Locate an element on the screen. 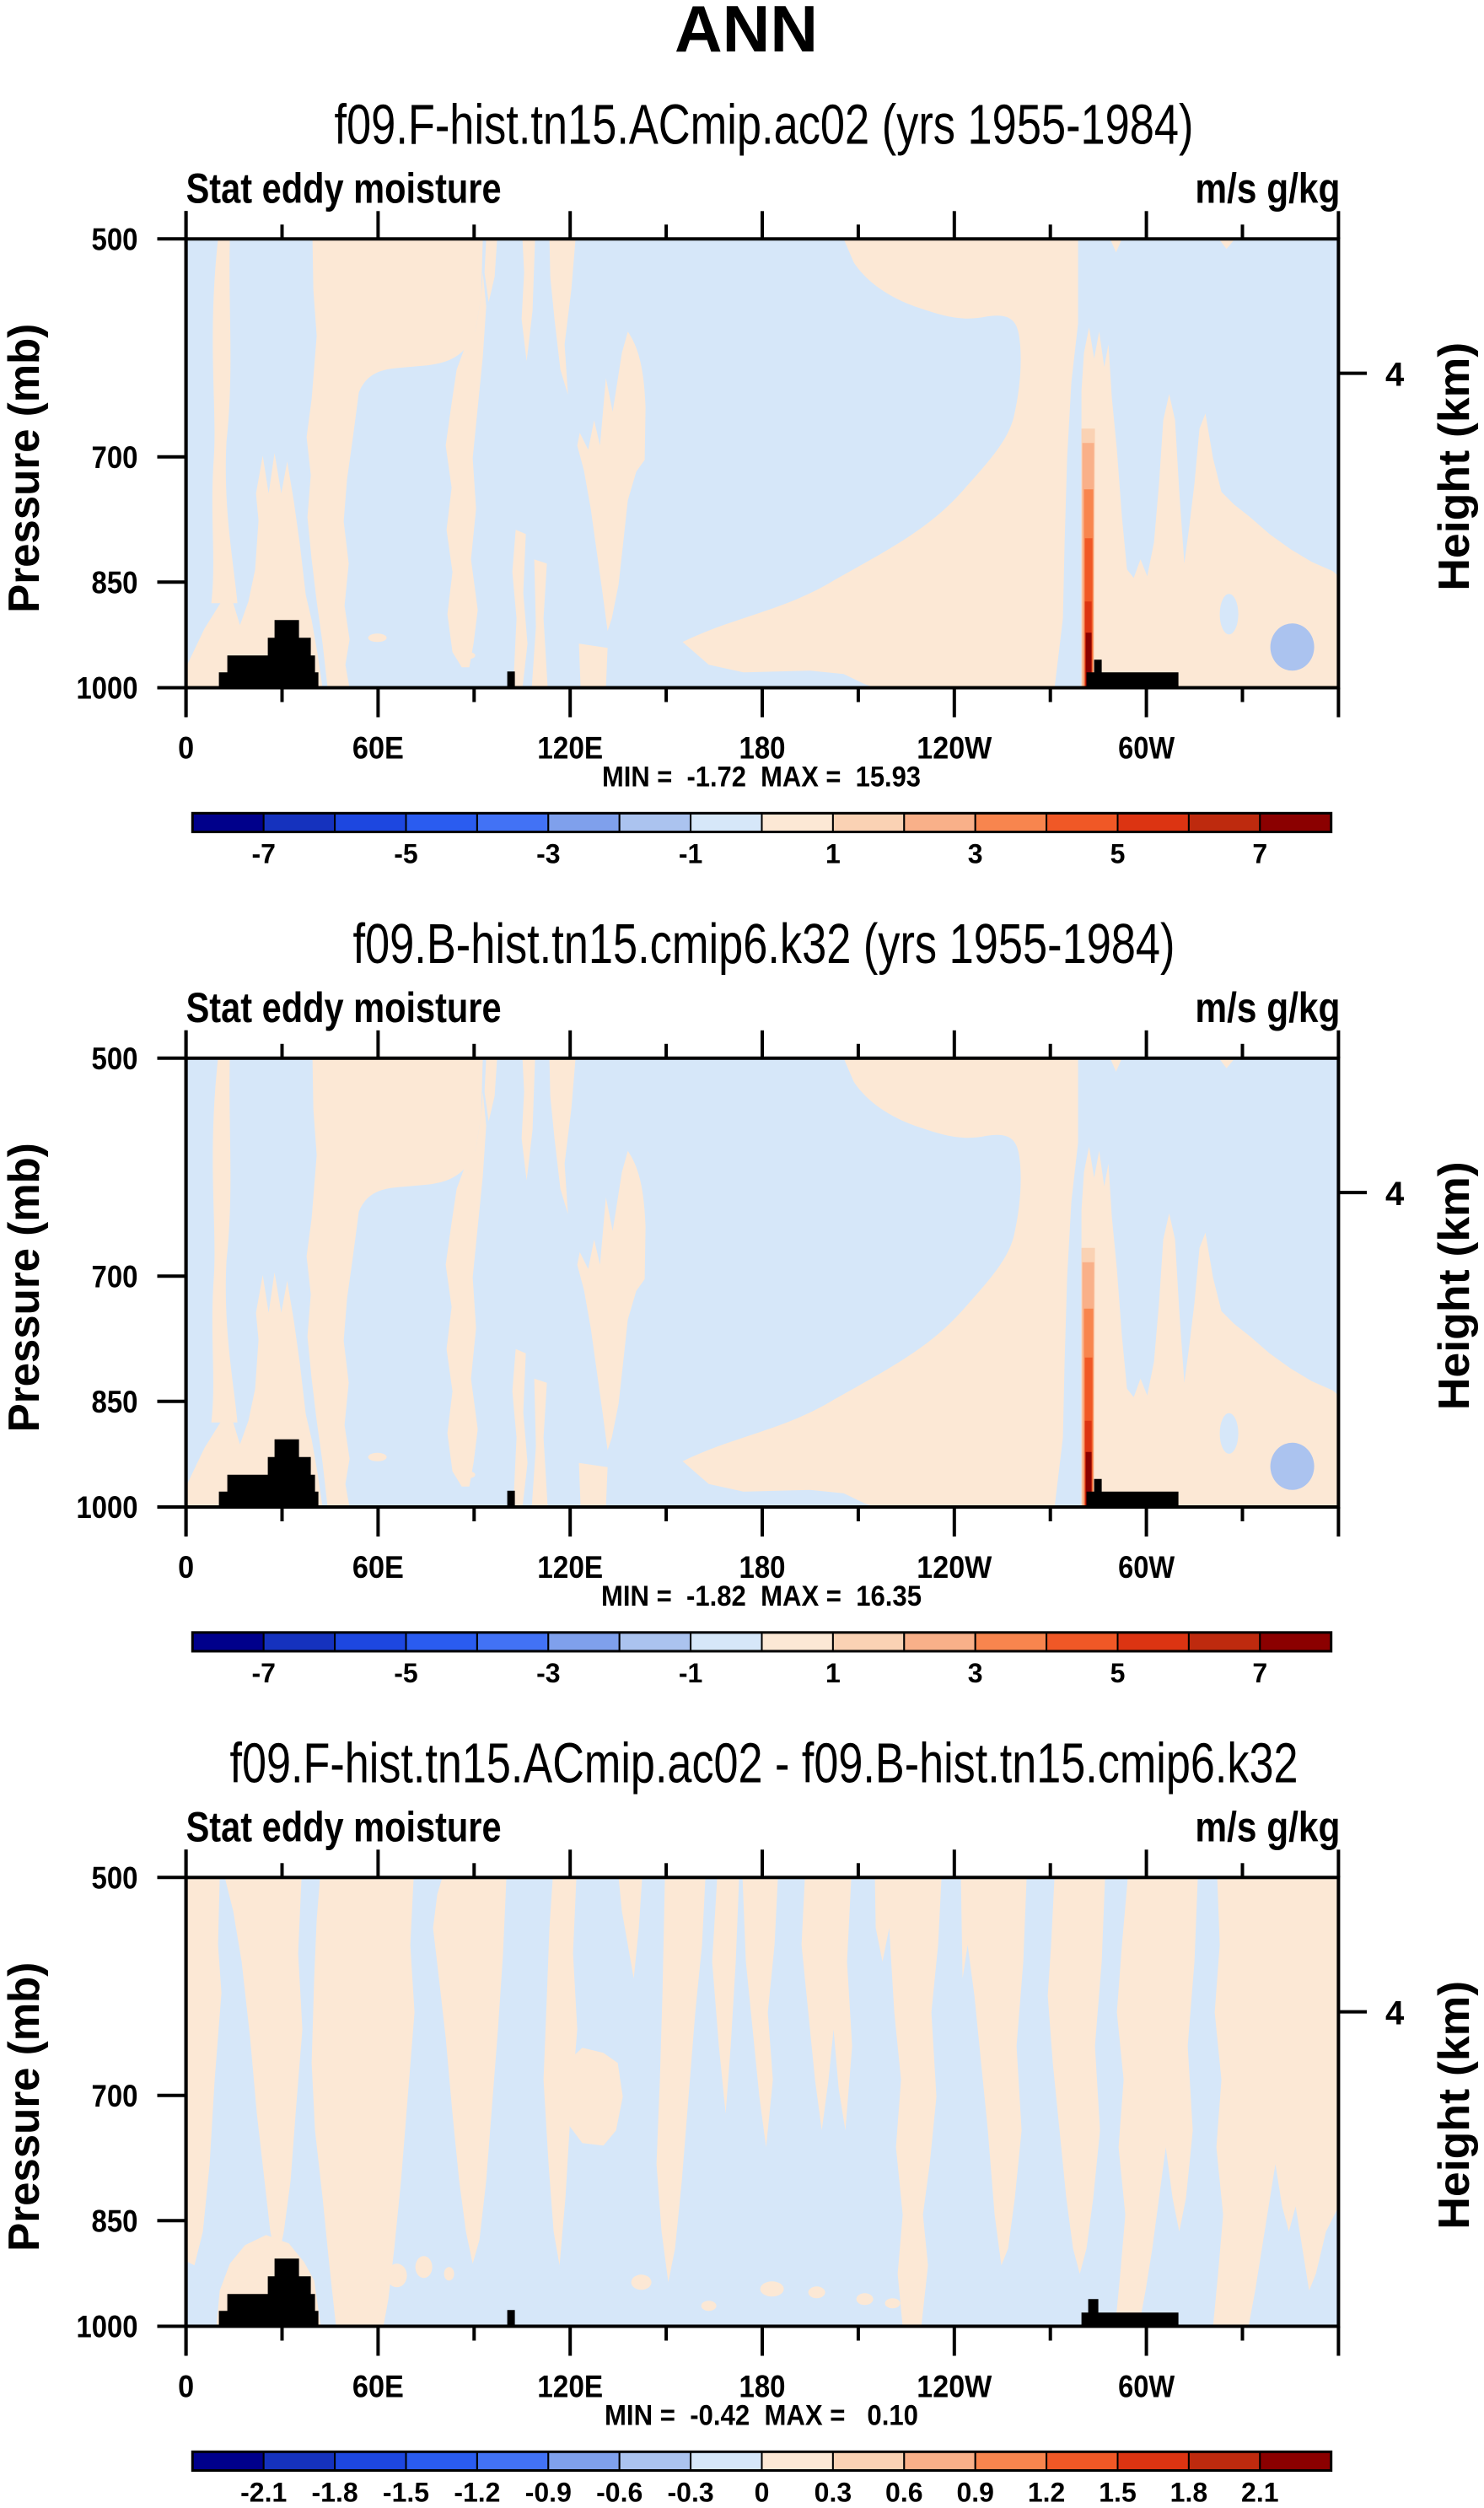 The height and width of the screenshot is (2508, 1484). svg-text: 0.3 is located at coordinates (833, 2492).